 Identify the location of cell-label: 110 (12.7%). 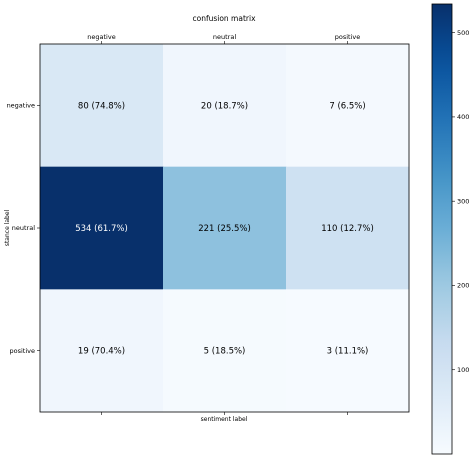
(347, 229).